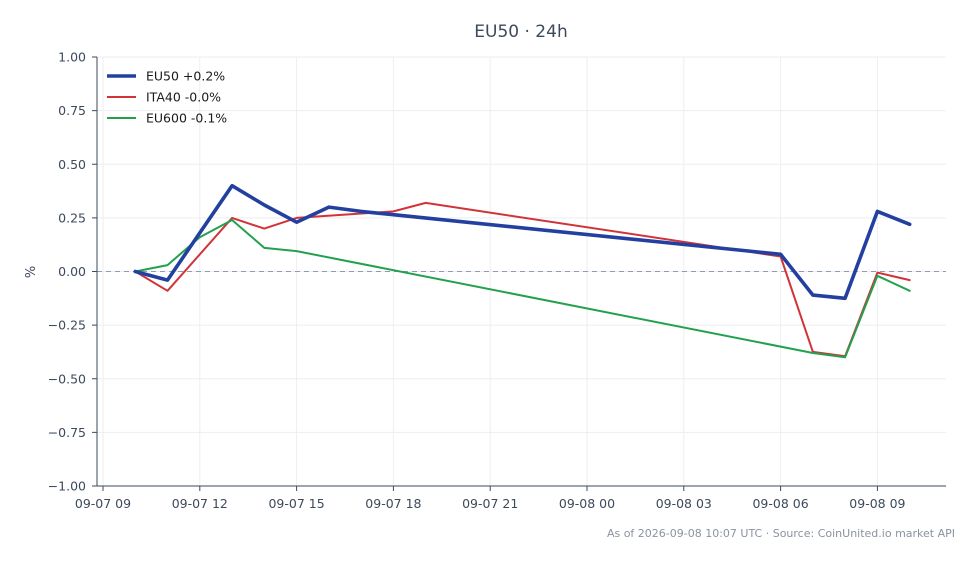  Describe the element at coordinates (67, 378) in the screenshot. I see `y-tick-label: −0.50` at that location.